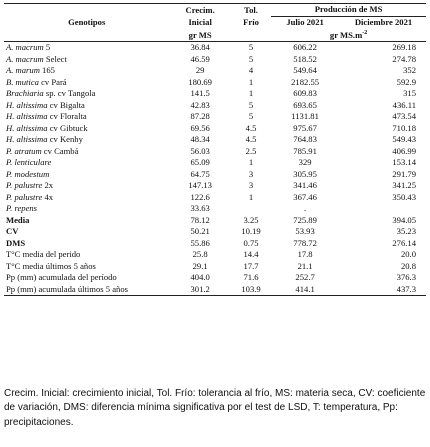 Image resolution: width=430 pixels, height=447 pixels. What do you see at coordinates (215, 232) in the screenshot?
I see `stats-row: CV 50.21 10.19 53.93 35.23` at bounding box center [215, 232].